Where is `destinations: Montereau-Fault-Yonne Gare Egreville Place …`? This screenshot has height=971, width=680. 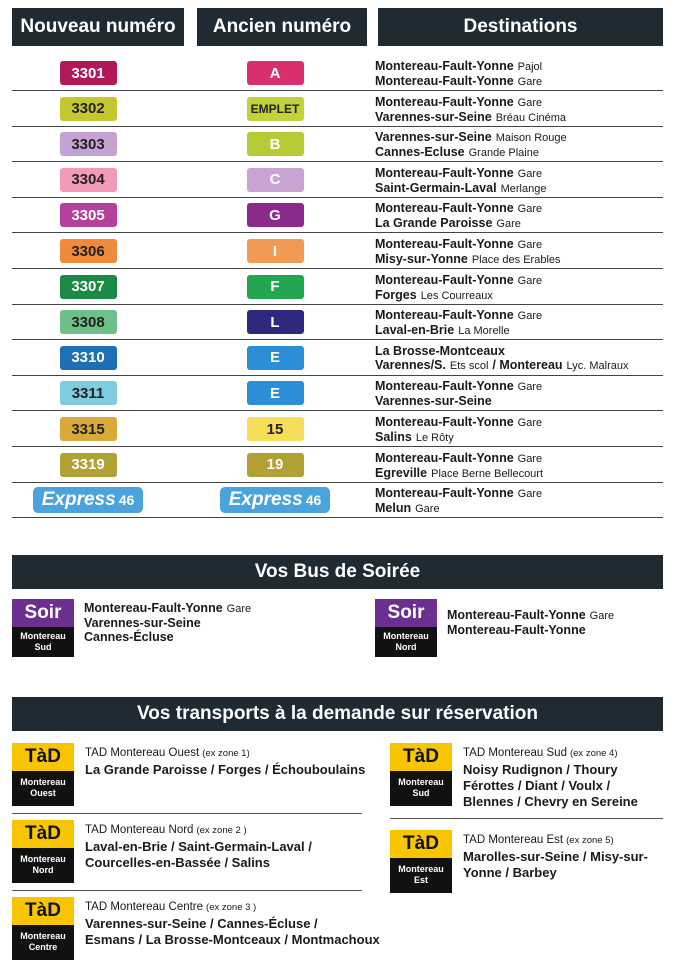
destinations: Montereau-Fault-Yonne Gare Egreville Place … is located at coordinates (459, 466).